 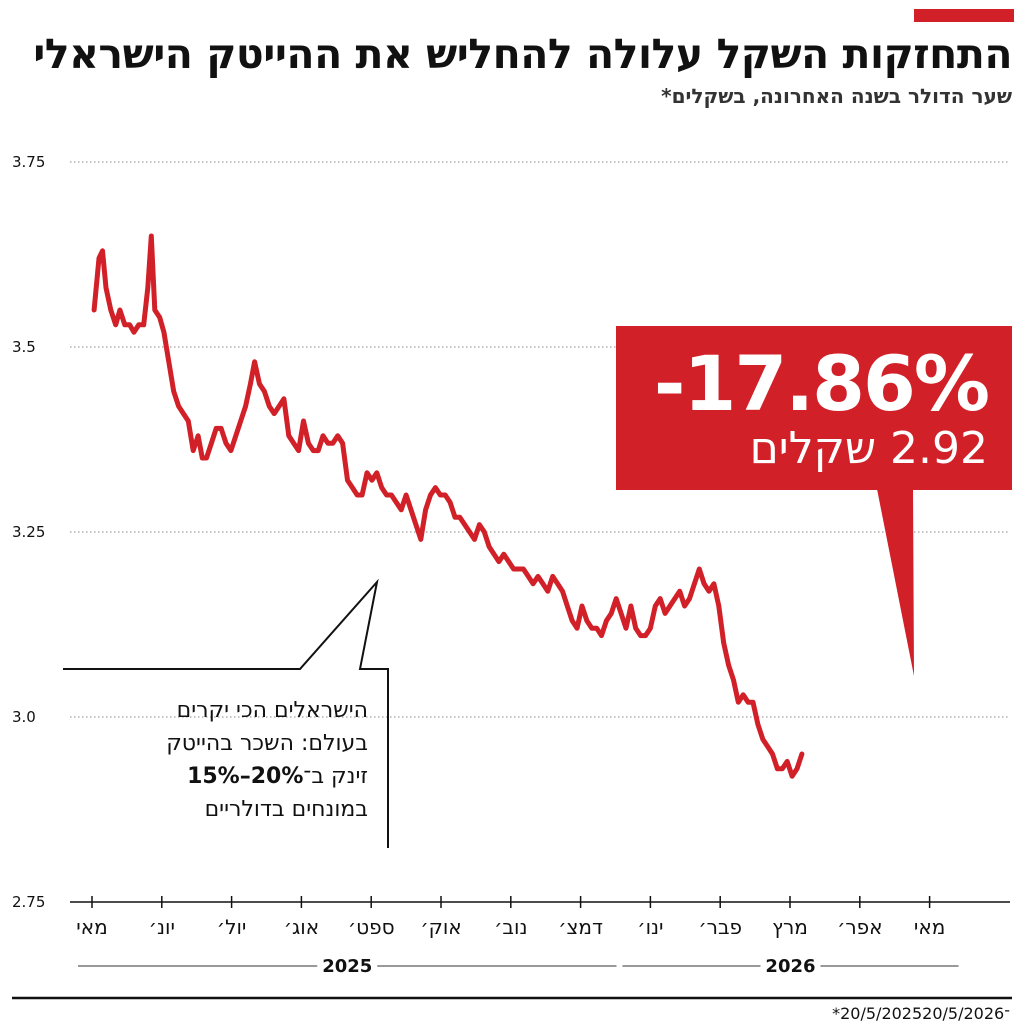 What do you see at coordinates (720, 927) in the screenshot?
I see `x-tick-label: פבר׳` at bounding box center [720, 927].